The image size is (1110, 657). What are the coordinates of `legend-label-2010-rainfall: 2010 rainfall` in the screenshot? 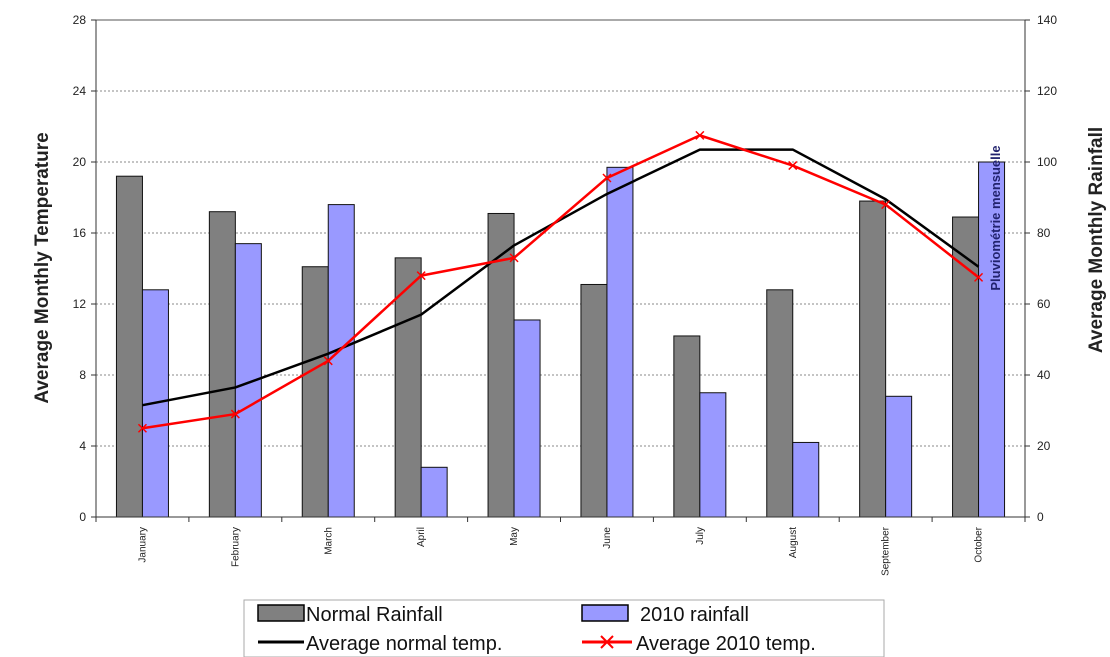 It's located at (694, 615).